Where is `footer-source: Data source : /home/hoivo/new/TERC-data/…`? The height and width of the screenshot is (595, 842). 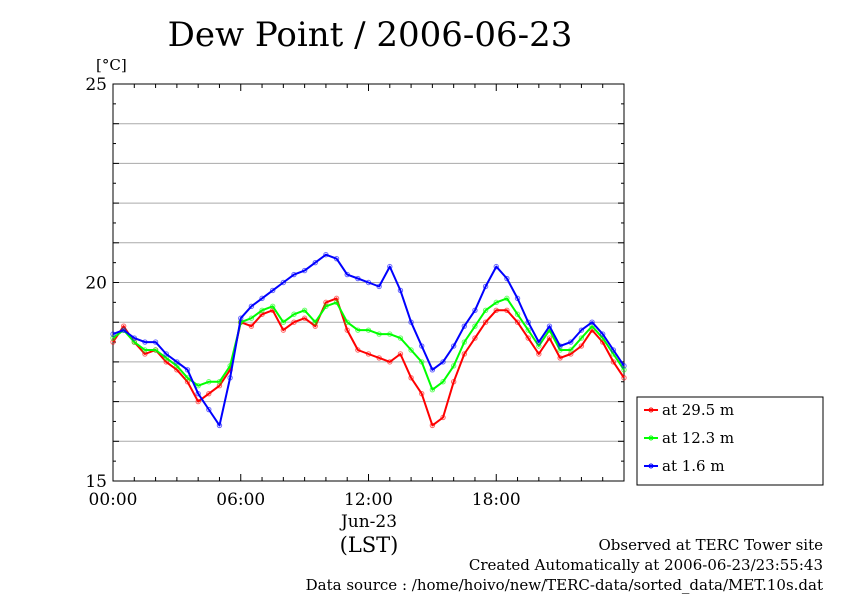
footer-source: Data source : /home/hoivo/new/TERC-data/… is located at coordinates (564, 585).